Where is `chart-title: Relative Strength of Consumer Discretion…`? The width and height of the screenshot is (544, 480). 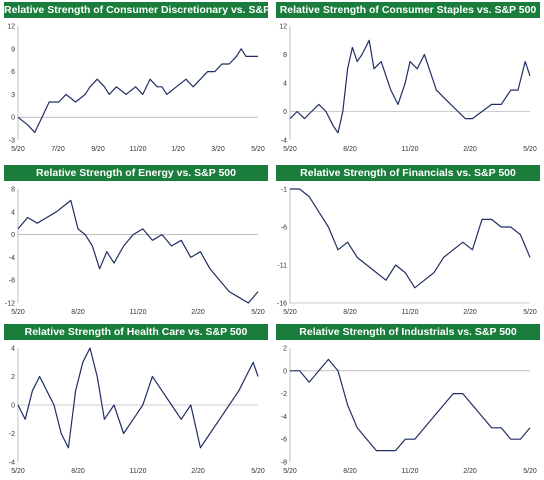 chart-title: Relative Strength of Consumer Discretion… is located at coordinates (136, 10).